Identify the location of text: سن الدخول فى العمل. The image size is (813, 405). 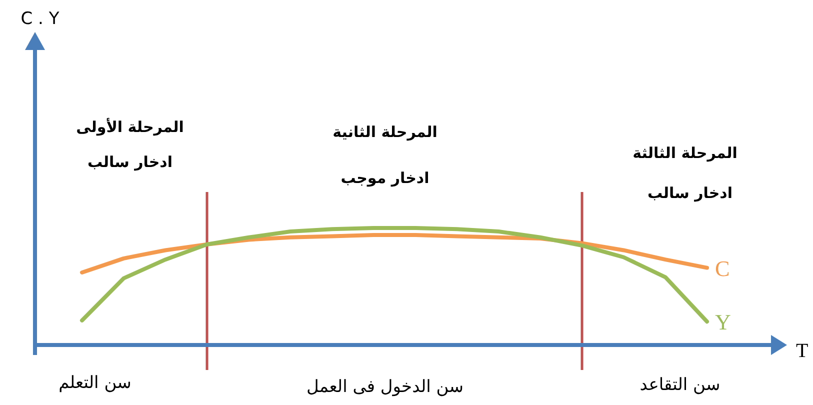
(385, 387).